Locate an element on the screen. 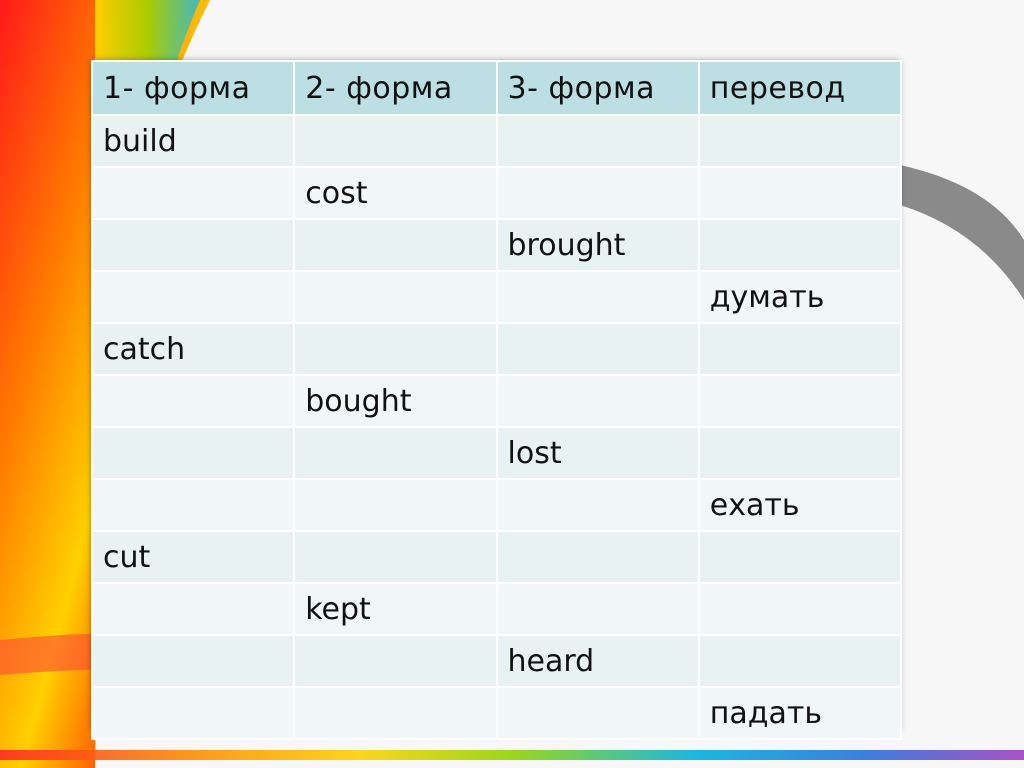  table-row: cost is located at coordinates (496, 193).